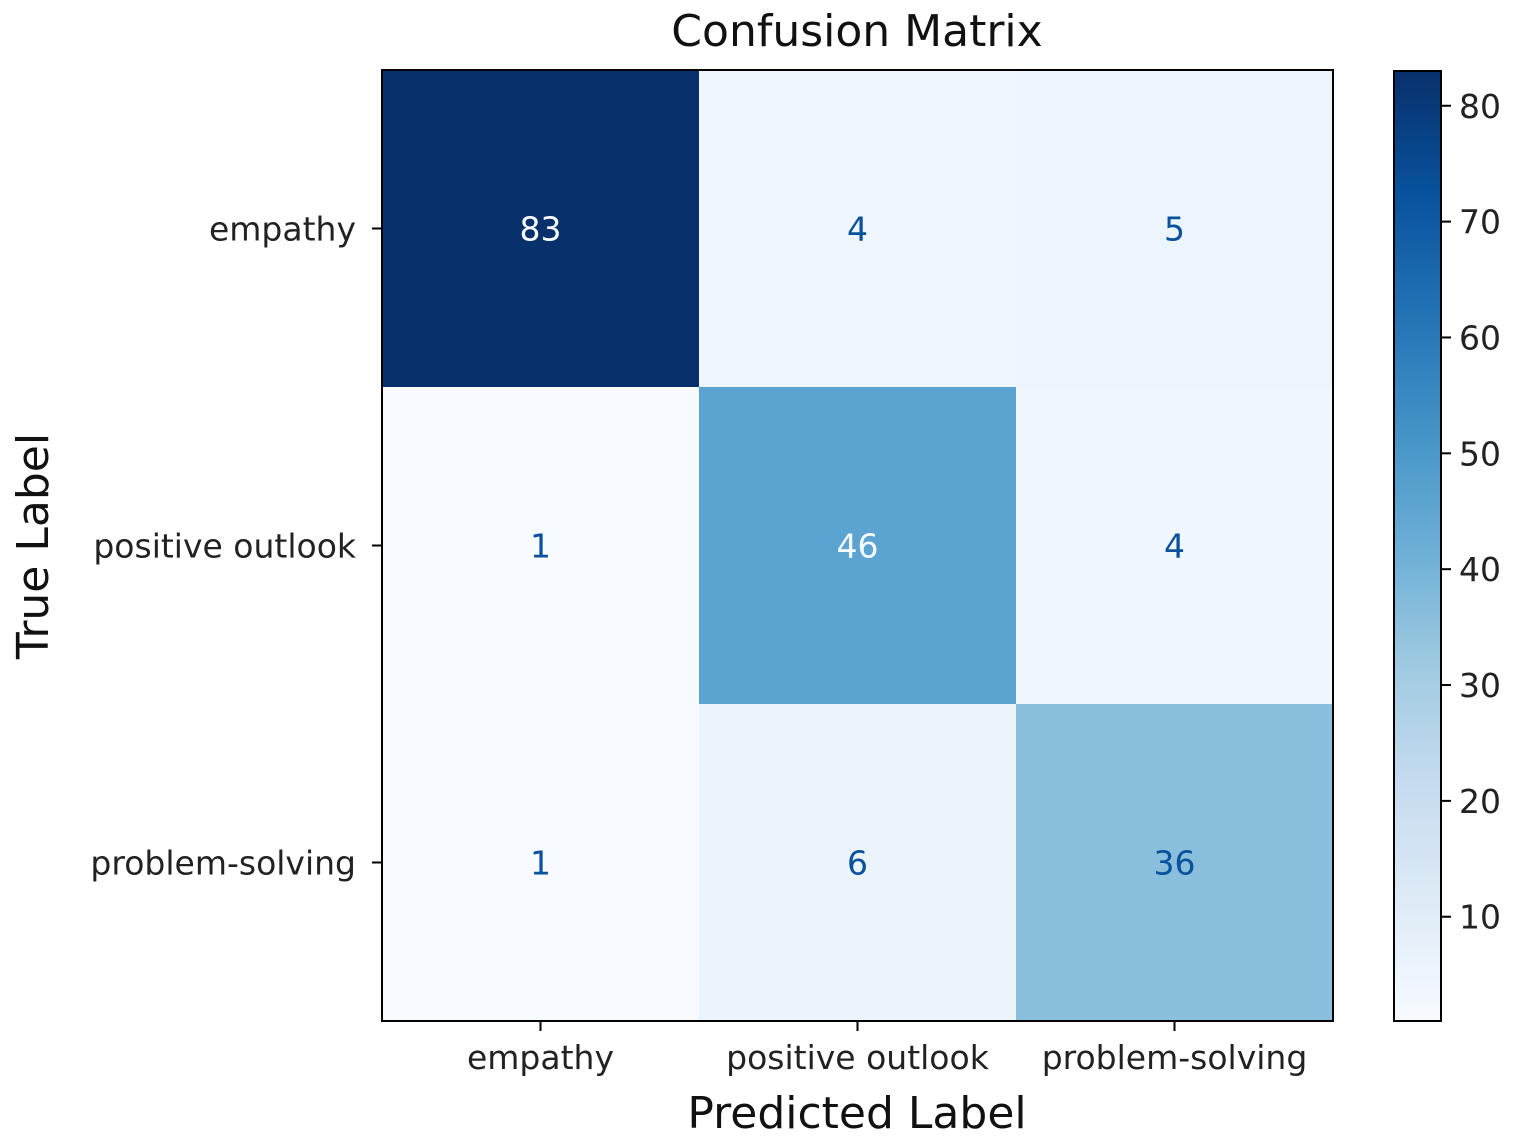  Describe the element at coordinates (1175, 1057) in the screenshot. I see `x-tick-label: problem-solving` at that location.